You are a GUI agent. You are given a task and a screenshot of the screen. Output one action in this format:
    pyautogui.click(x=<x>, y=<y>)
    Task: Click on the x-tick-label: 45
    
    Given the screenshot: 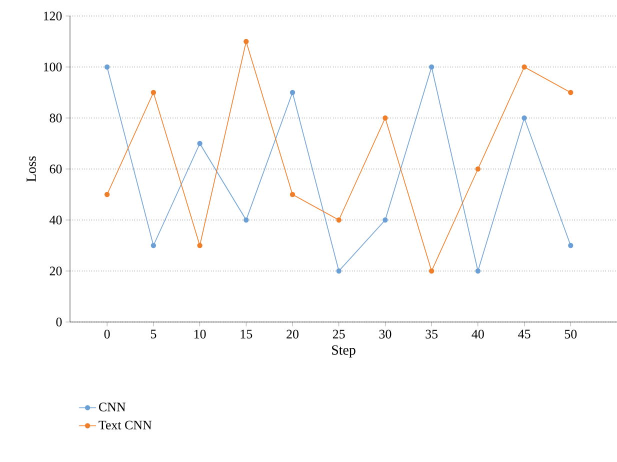 What is the action you would take?
    pyautogui.click(x=524, y=334)
    